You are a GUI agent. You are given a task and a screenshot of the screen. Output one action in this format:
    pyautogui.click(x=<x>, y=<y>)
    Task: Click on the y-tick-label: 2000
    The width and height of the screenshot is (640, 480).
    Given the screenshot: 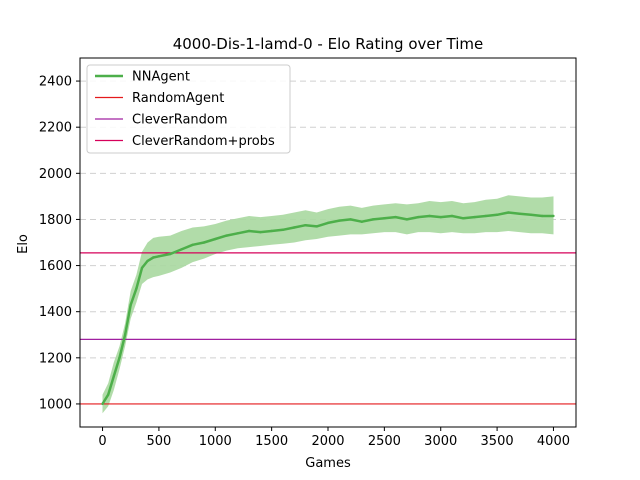 What is the action you would take?
    pyautogui.click(x=55, y=174)
    